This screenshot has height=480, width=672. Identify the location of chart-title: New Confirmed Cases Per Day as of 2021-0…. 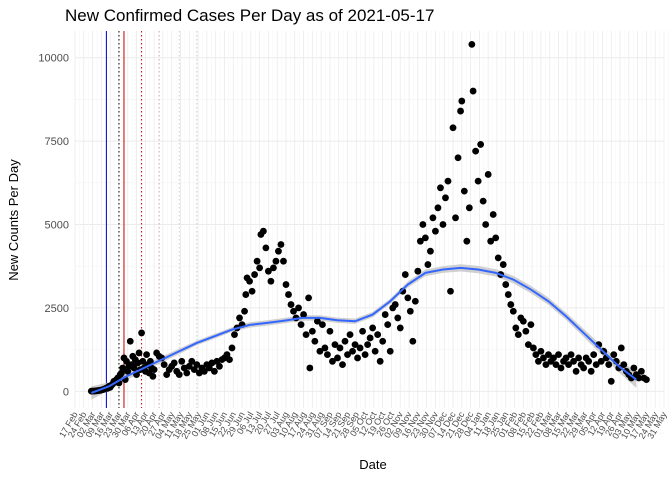
(249, 15).